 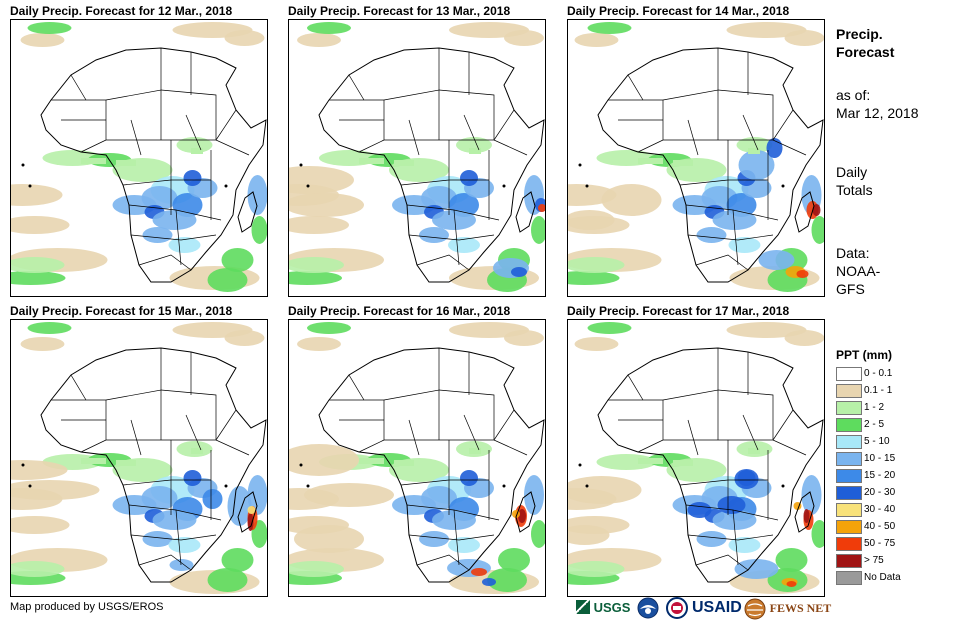 What do you see at coordinates (865, 43) in the screenshot?
I see `sidebar-heading: Precip. Forecast` at bounding box center [865, 43].